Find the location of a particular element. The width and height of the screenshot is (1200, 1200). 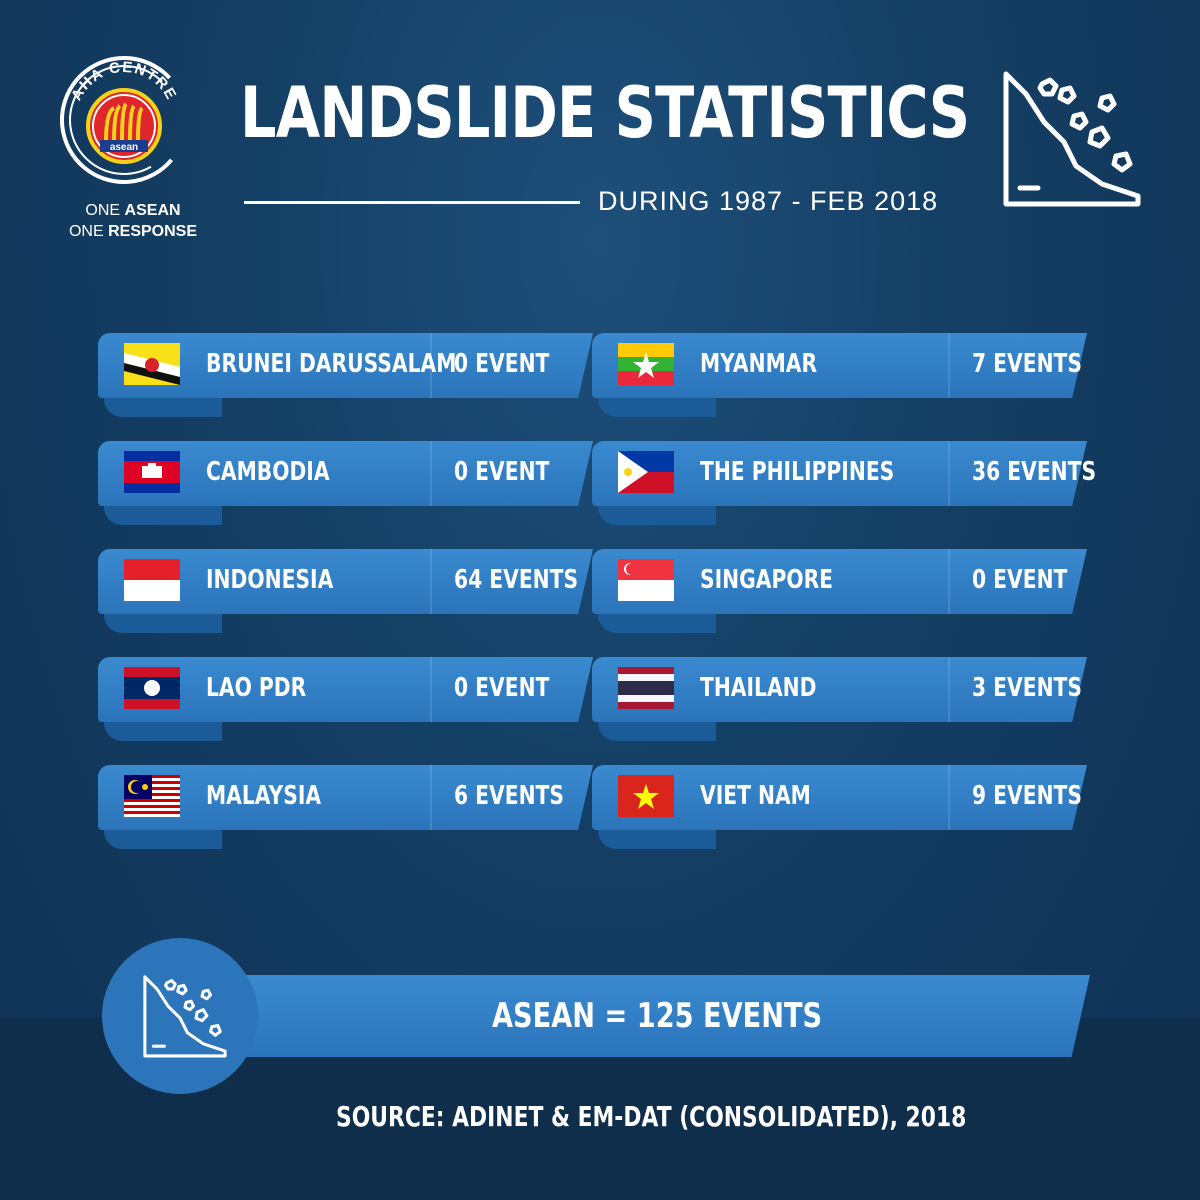

tagline-line1-bold: ASEAN is located at coordinates (152, 210).